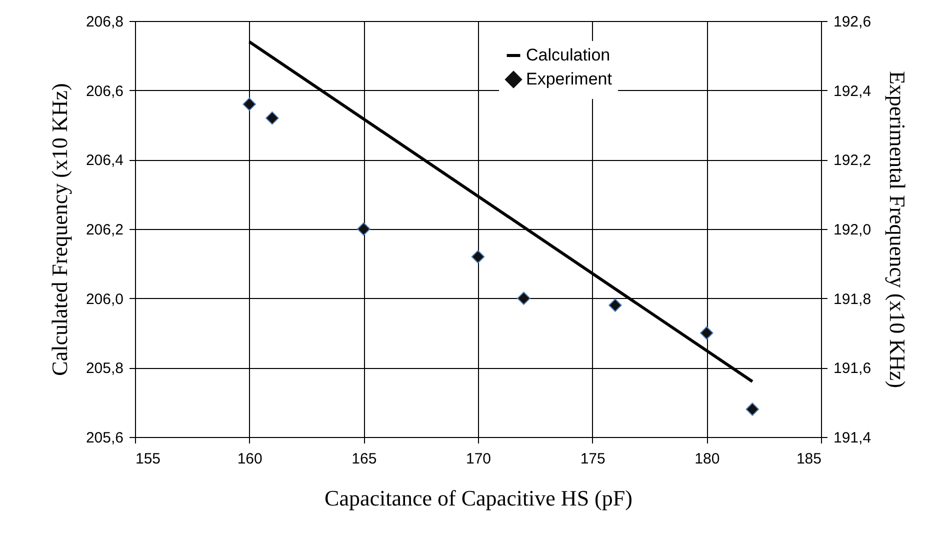  Describe the element at coordinates (853, 91) in the screenshot. I see `y2-tick-label: 192,4` at that location.